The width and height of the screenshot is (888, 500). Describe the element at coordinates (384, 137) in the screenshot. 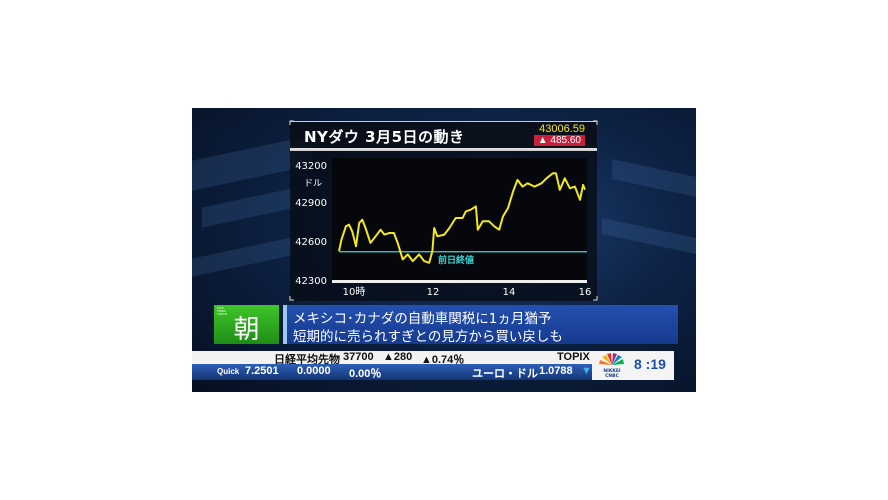

I see `chart-title: NYダウ 3月5日の動き` at that location.